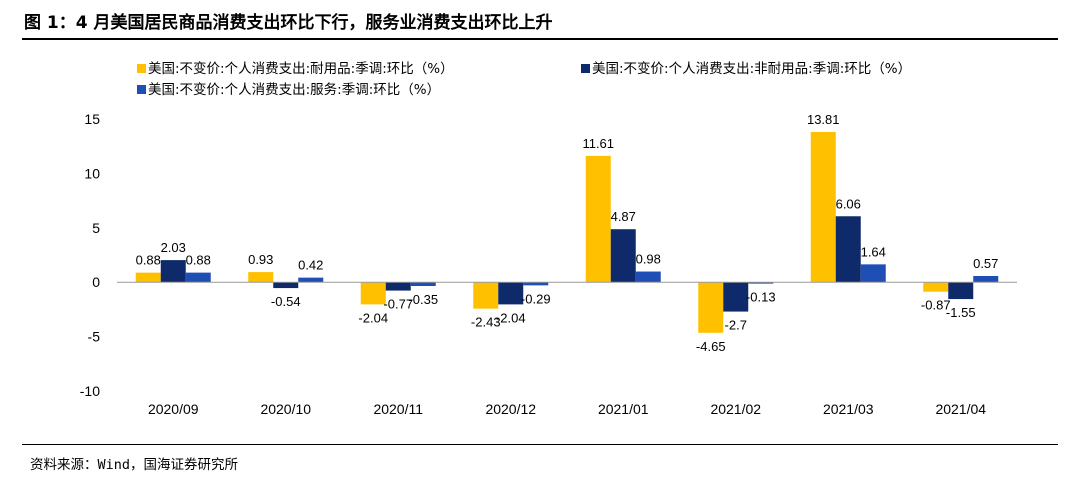  I want to click on x-tick-label: 2020/12, so click(510, 409).